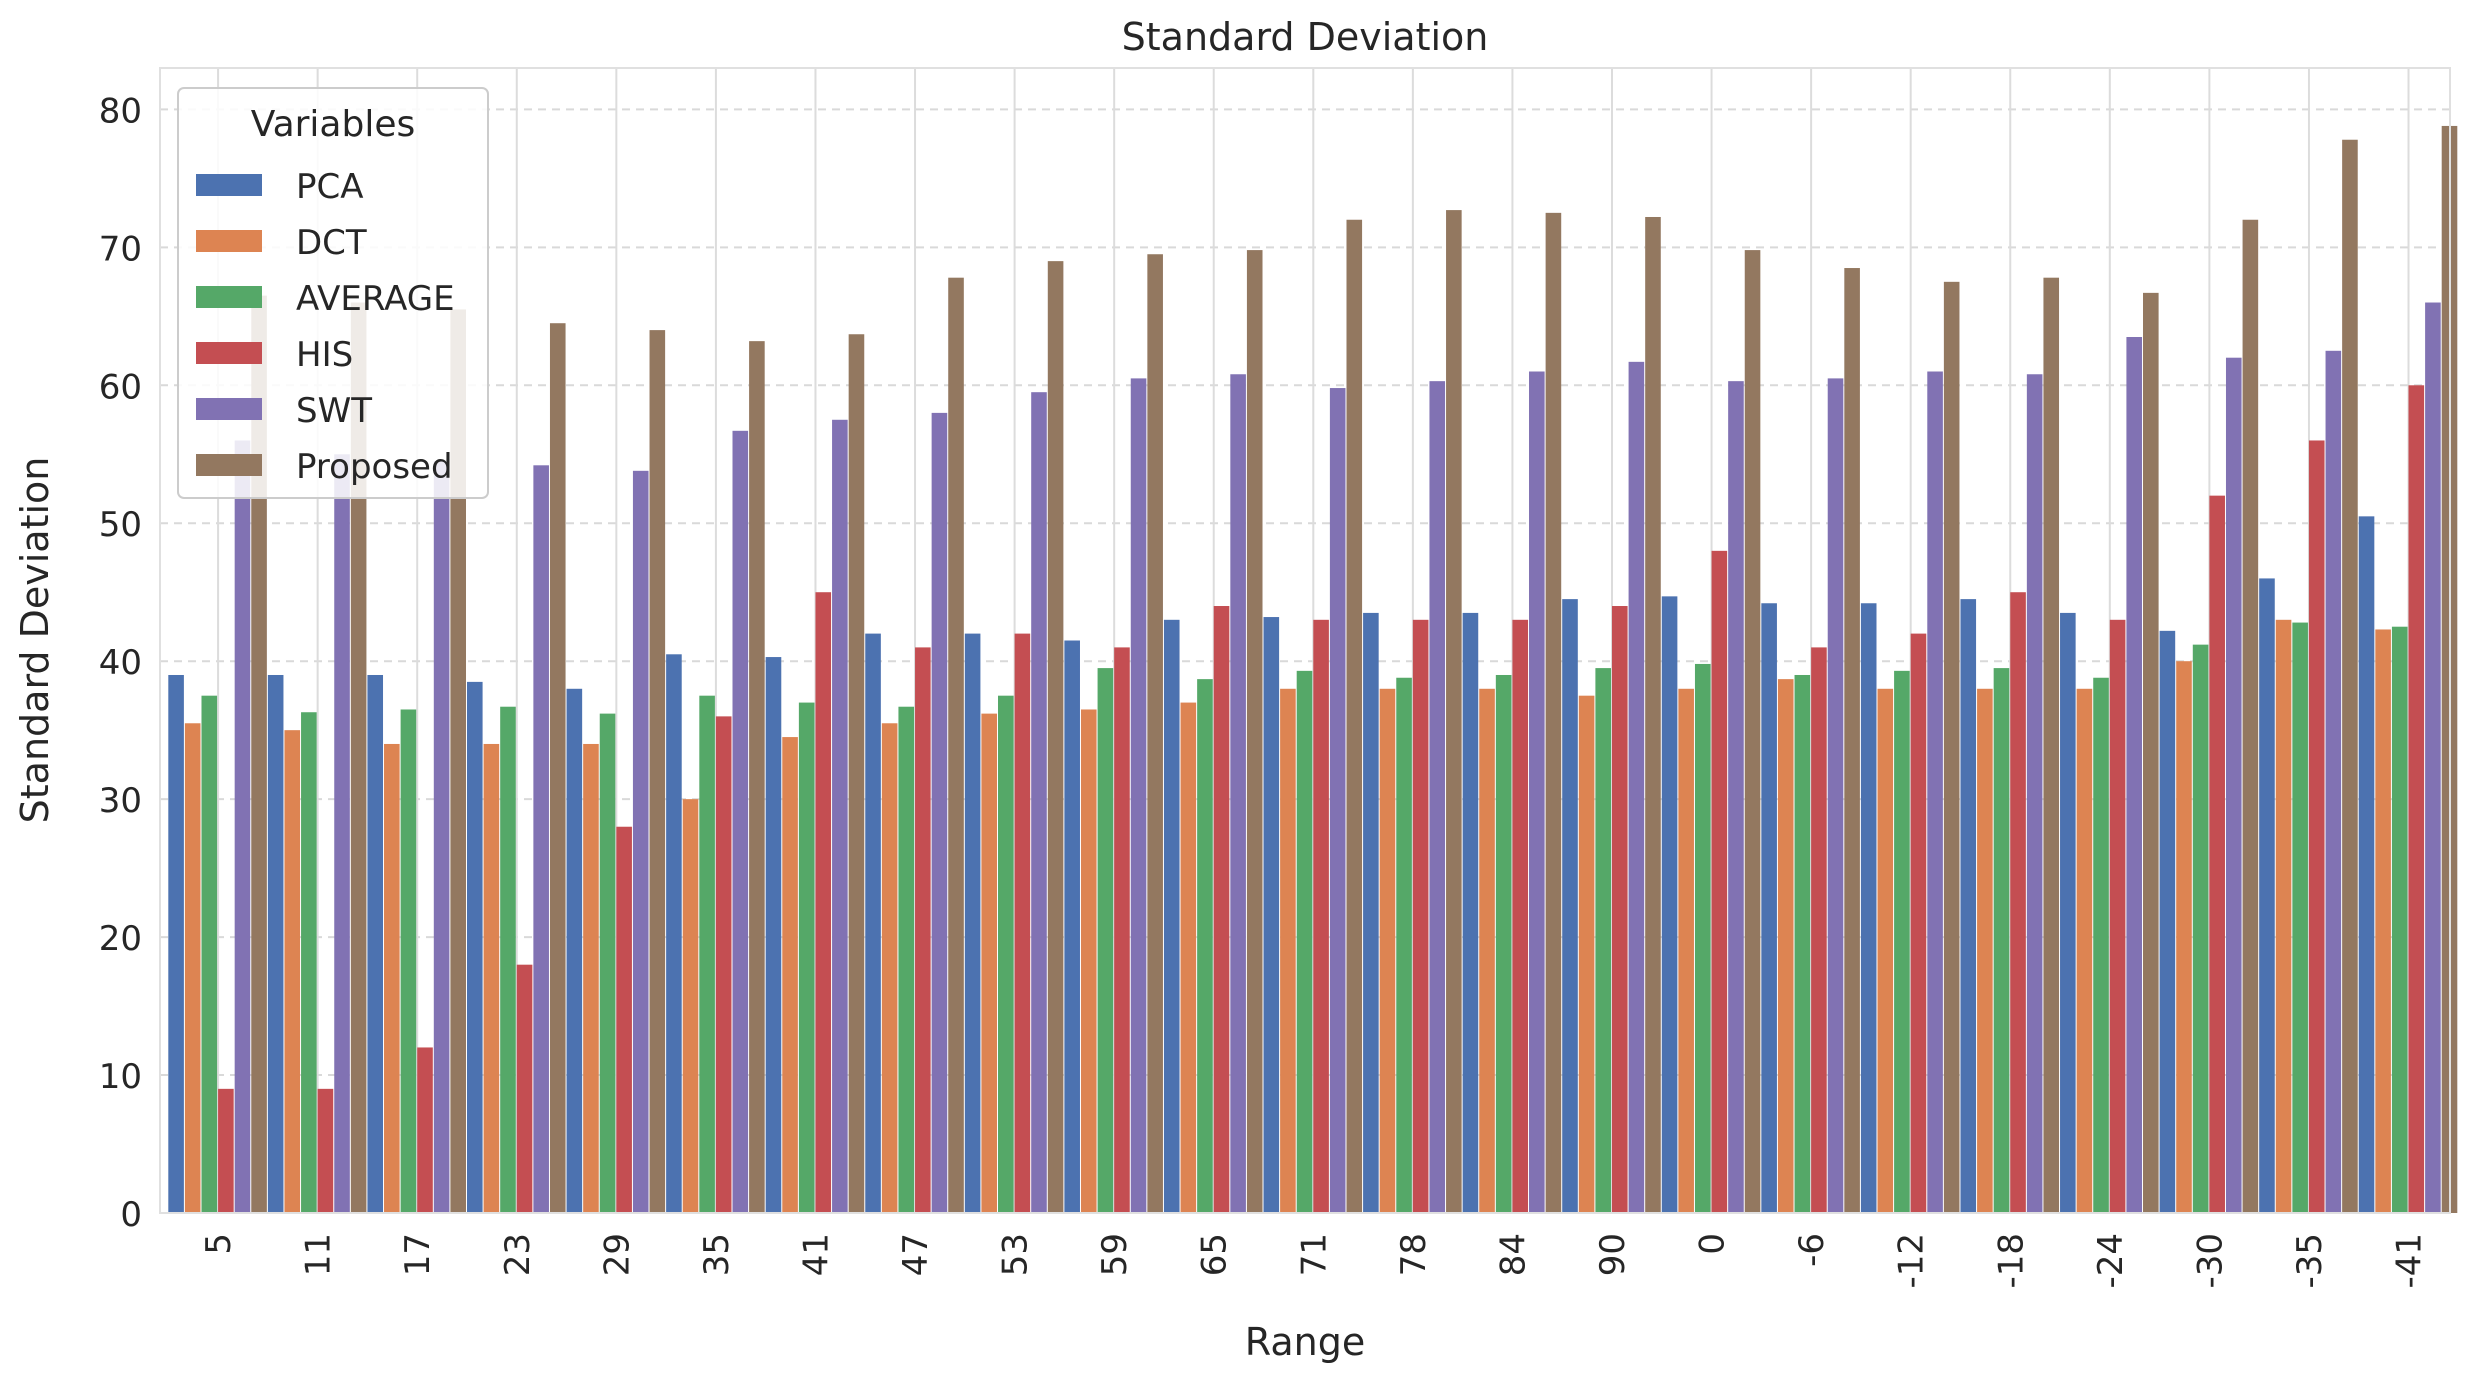  Describe the element at coordinates (1305, 37) in the screenshot. I see `chart-title: Standard Deviation` at that location.